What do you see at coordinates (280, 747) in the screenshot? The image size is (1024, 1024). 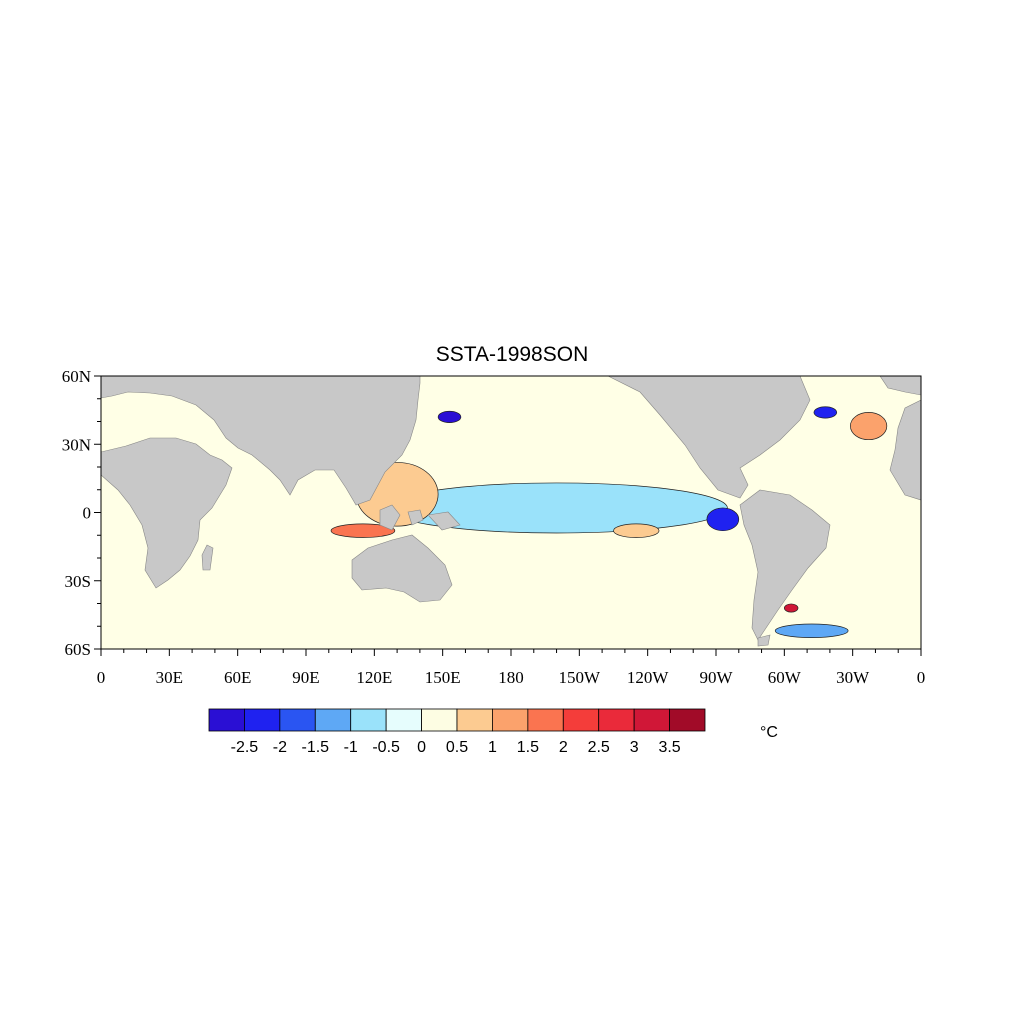 I see `colorbar-label: -2` at bounding box center [280, 747].